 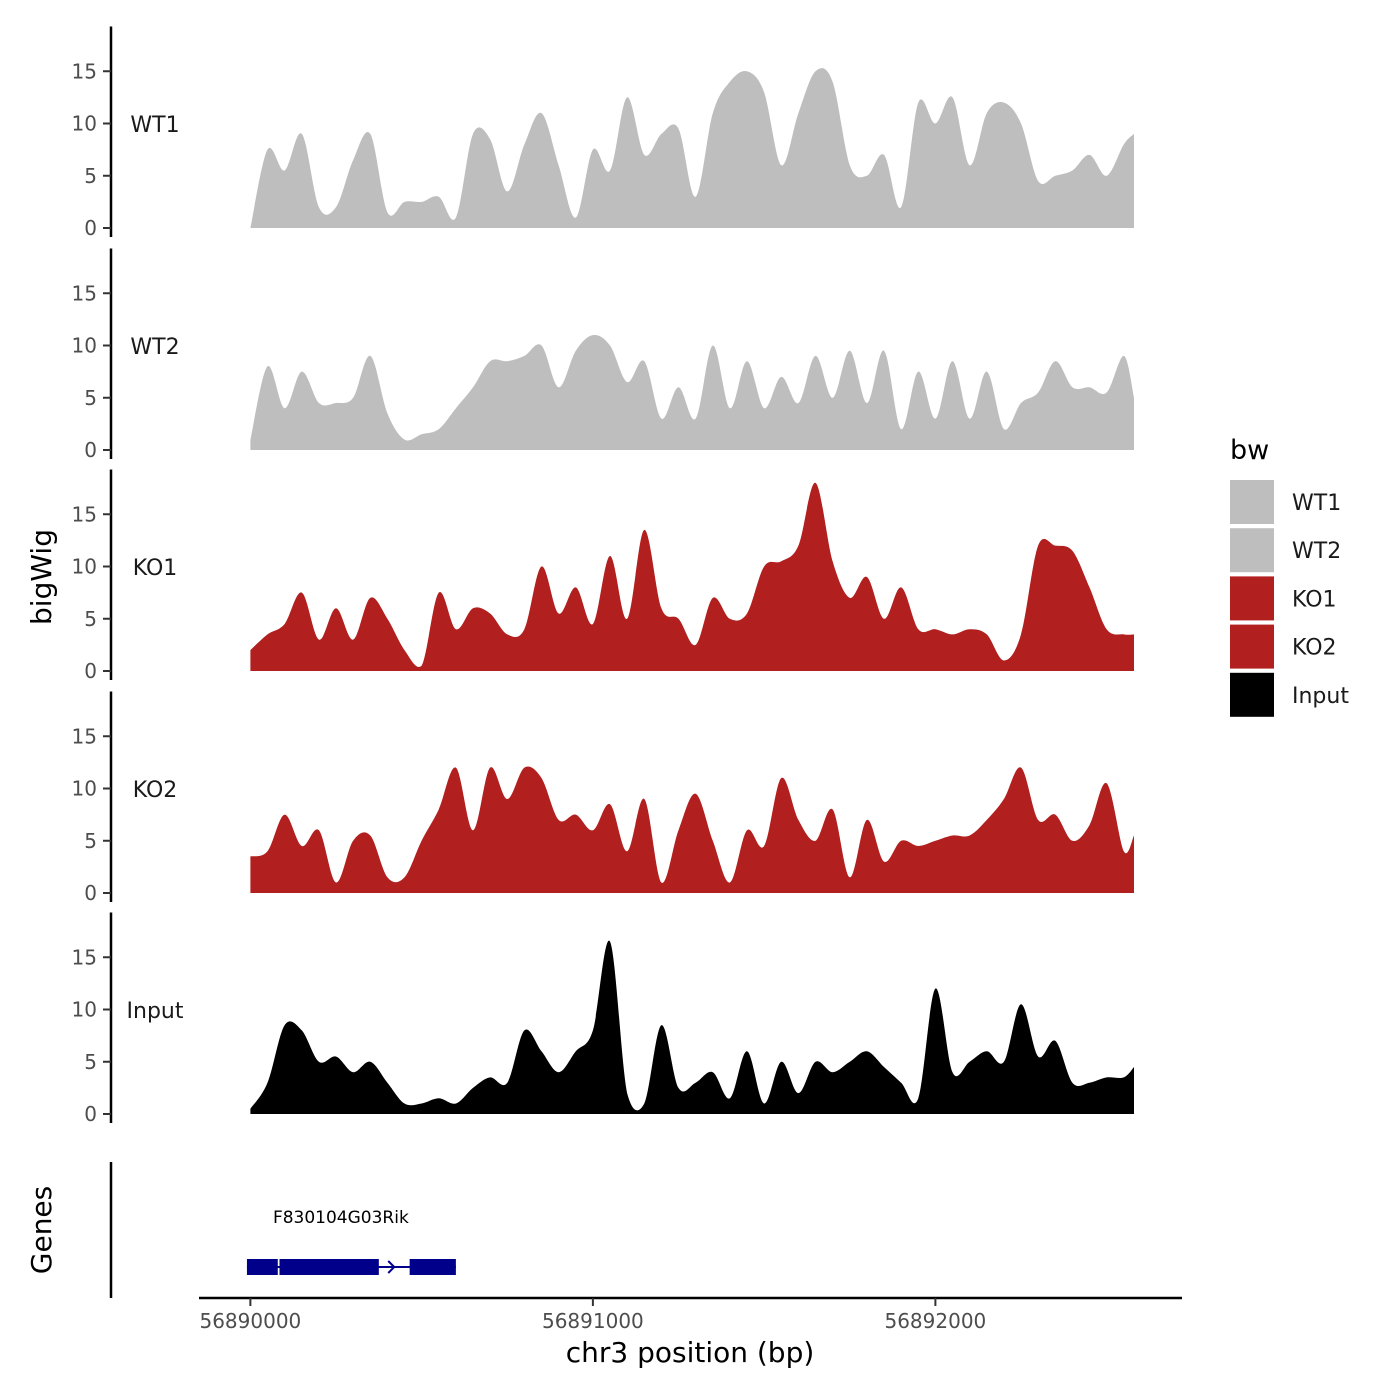 I want to click on legend-item: Input, so click(x=1289, y=694).